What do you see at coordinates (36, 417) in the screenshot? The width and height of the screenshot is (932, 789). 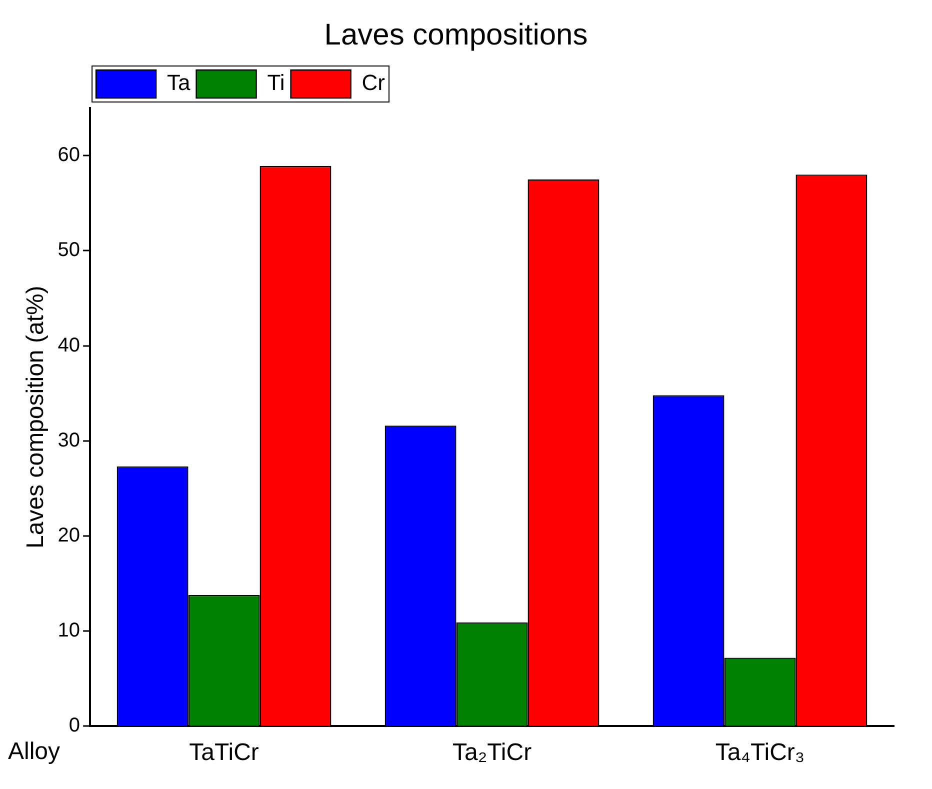 I see `y-axis-title: Laves composition (at%)` at bounding box center [36, 417].